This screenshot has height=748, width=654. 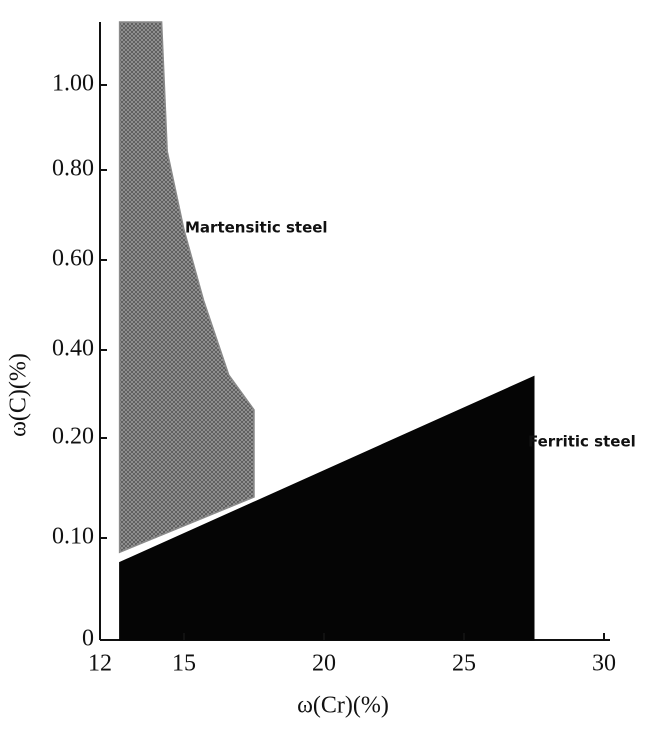 What do you see at coordinates (604, 664) in the screenshot?
I see `x-tick-label: 30` at bounding box center [604, 664].